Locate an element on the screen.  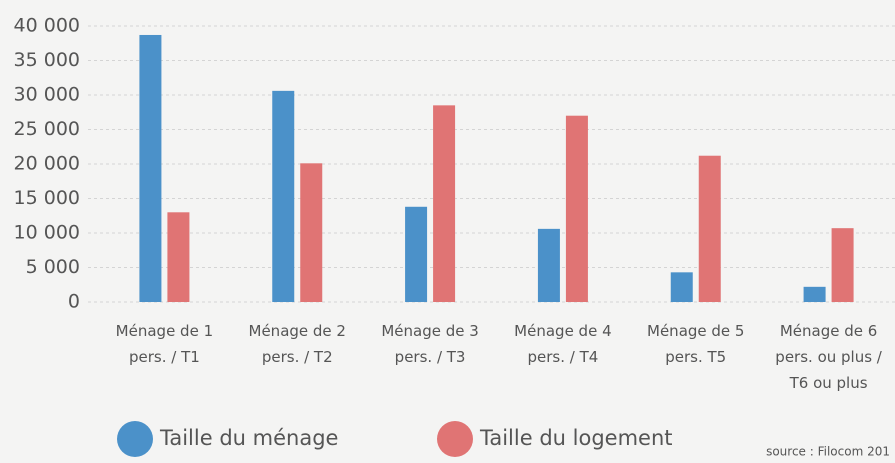
y-tick-label: 25 000 is located at coordinates (47, 129).